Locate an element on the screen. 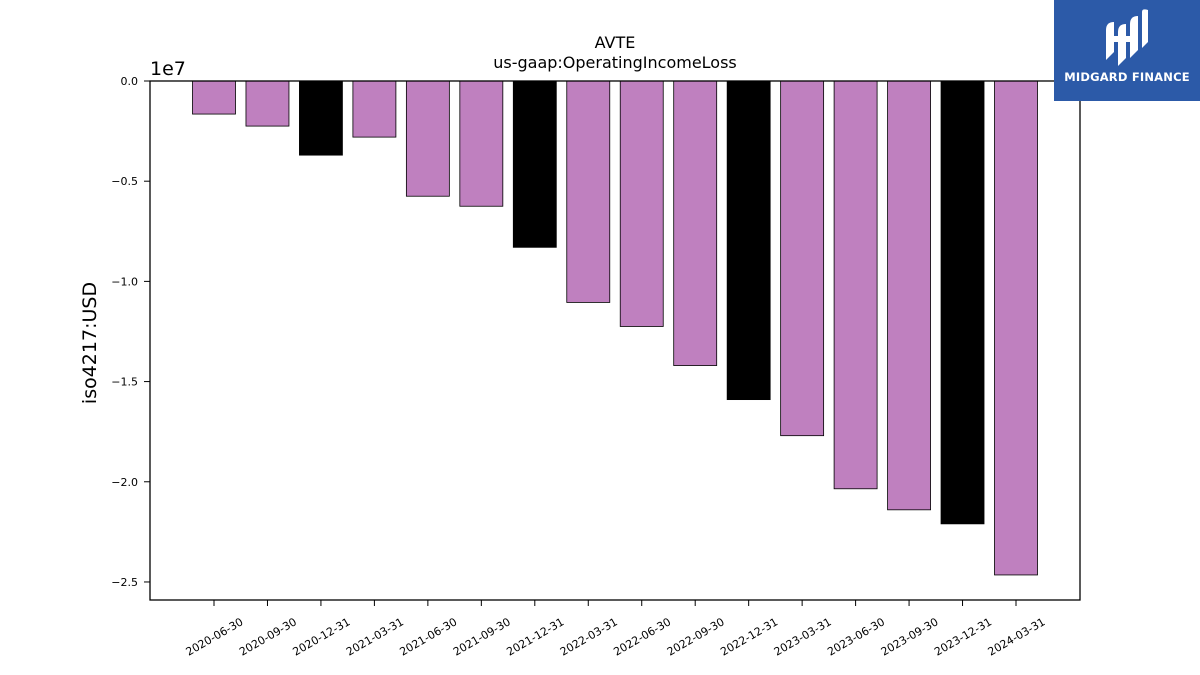  x-tick-label: 2022-06-30 is located at coordinates (642, 636).